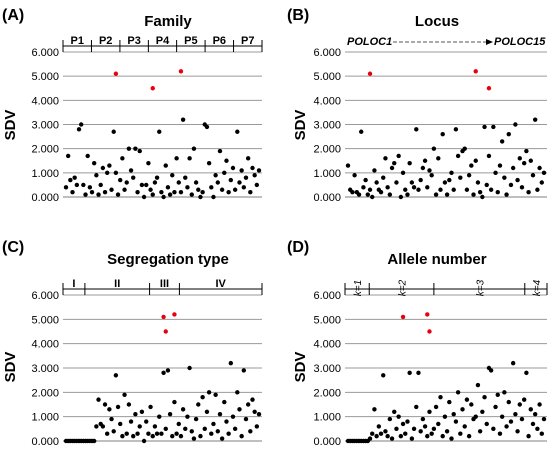 This screenshot has width=550, height=451. Describe the element at coordinates (327, 174) in the screenshot. I see `y-tick-label: 1.000` at that location.